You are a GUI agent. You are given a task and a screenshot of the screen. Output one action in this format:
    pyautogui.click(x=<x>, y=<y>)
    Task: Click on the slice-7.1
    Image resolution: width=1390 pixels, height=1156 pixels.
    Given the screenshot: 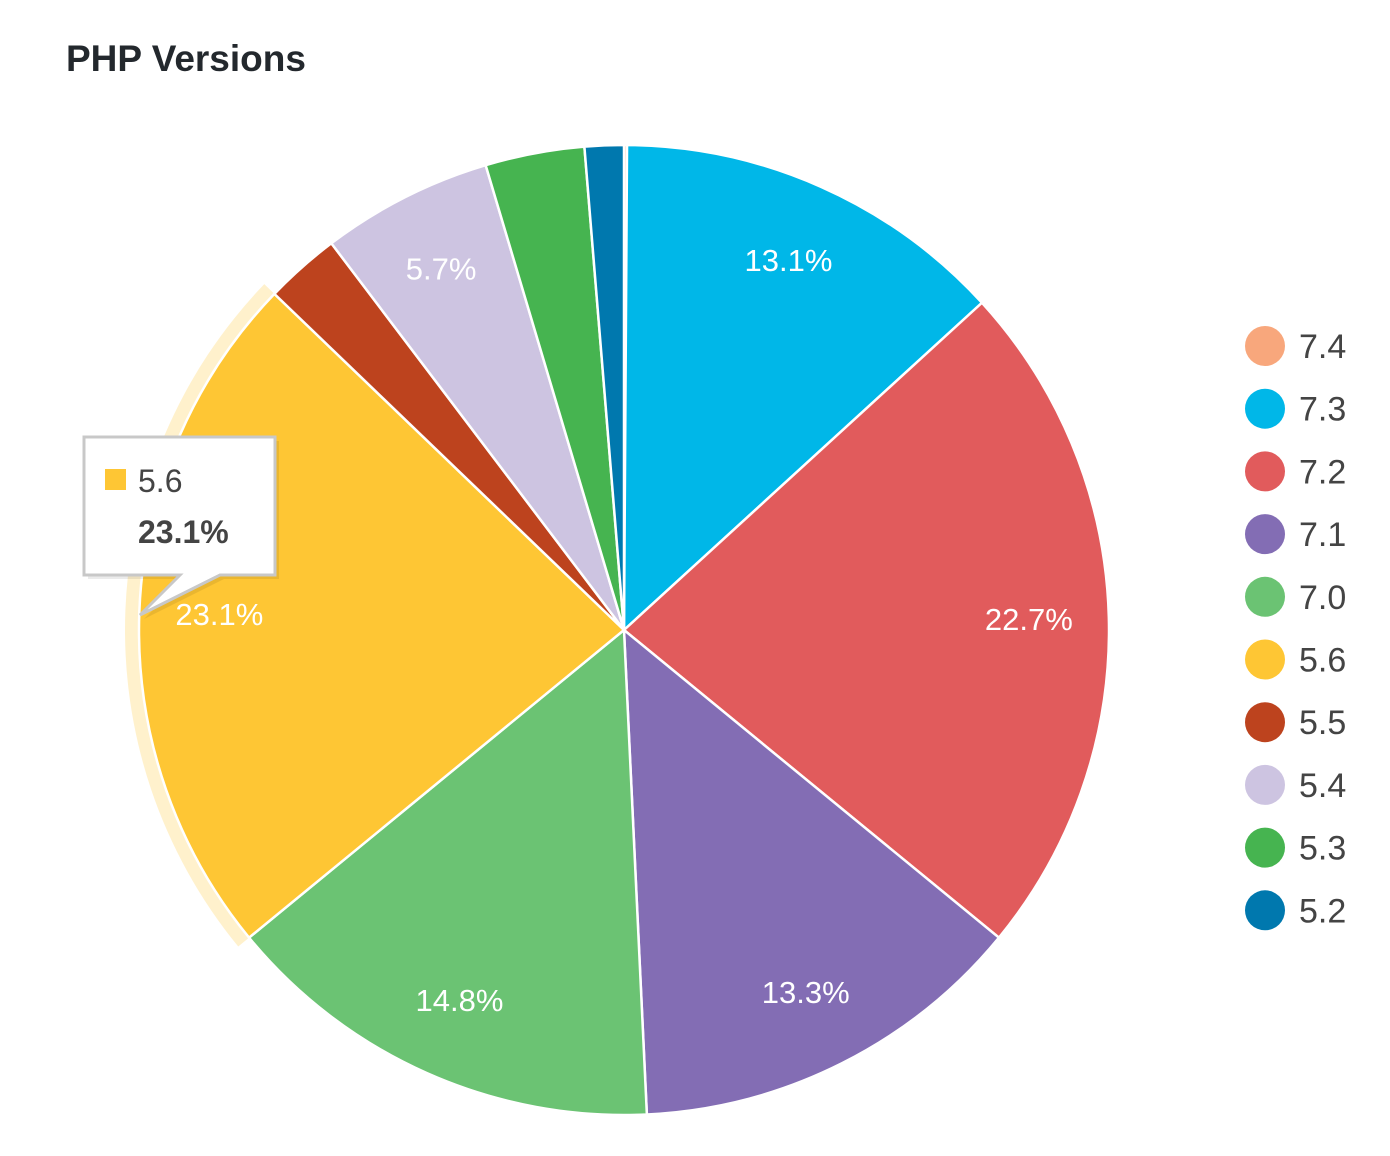 What is the action you would take?
    pyautogui.click(x=811, y=871)
    